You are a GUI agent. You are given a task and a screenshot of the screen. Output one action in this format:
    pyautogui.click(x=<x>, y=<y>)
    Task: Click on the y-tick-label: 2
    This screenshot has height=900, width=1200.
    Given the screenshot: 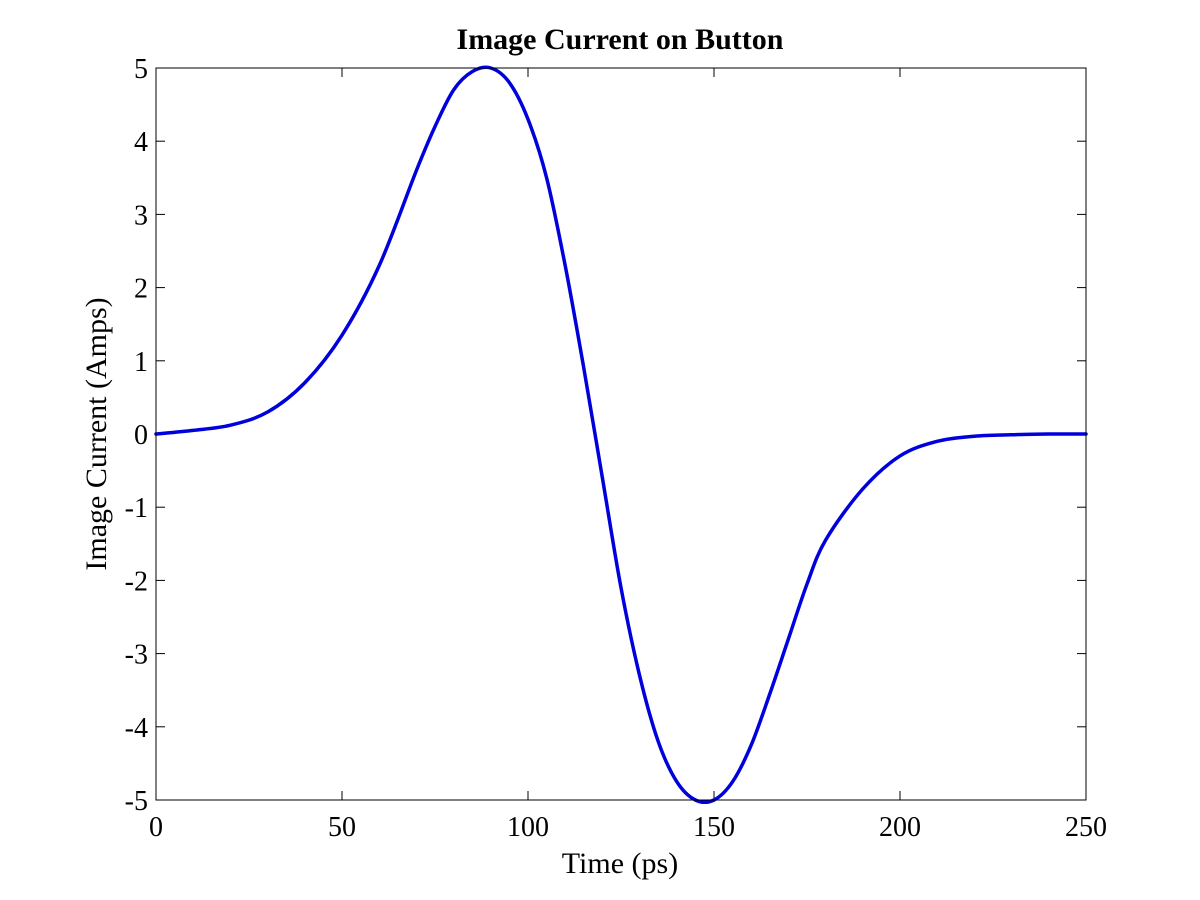 What is the action you would take?
    pyautogui.click(x=141, y=289)
    